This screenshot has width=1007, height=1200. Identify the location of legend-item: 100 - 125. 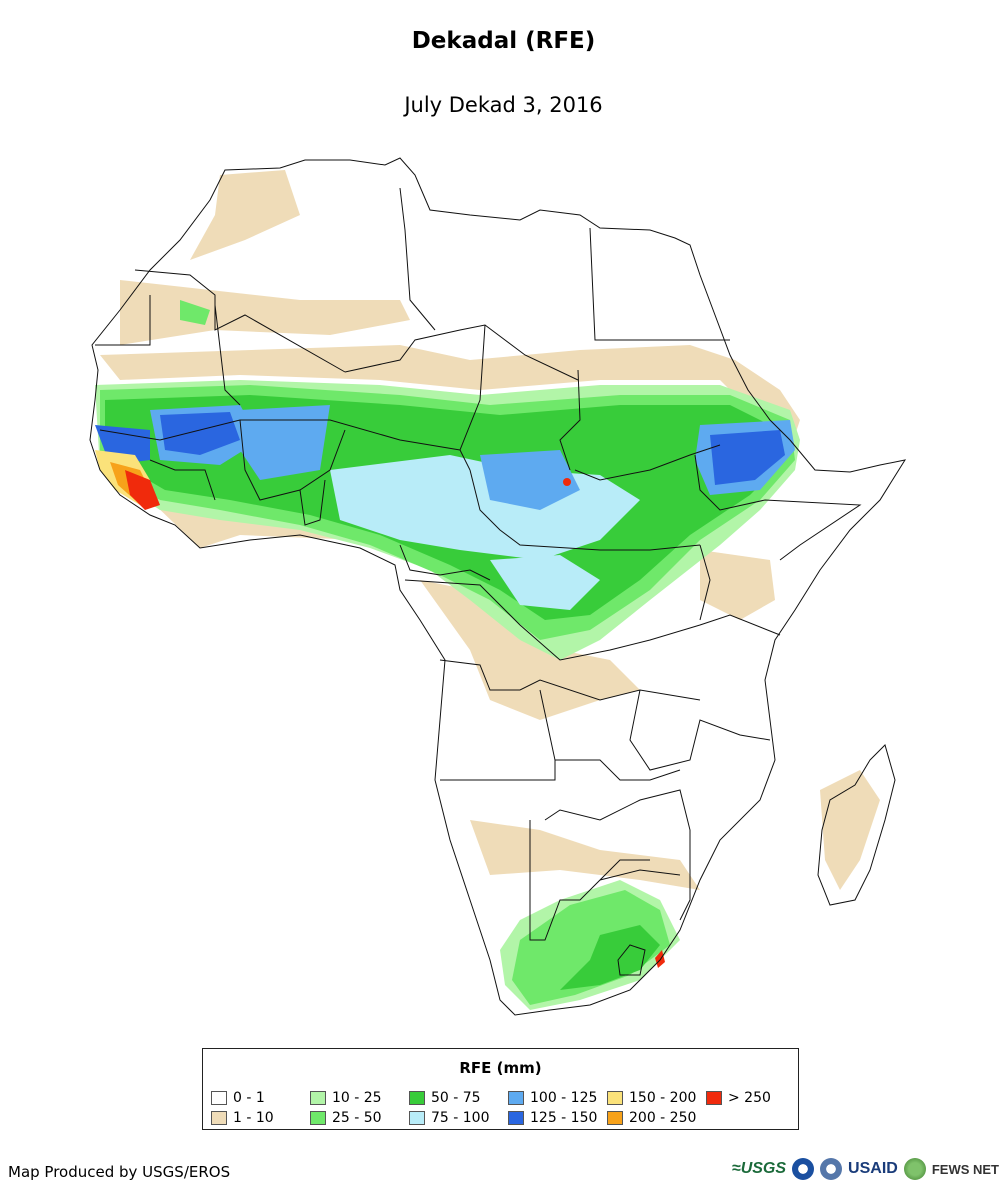
(552, 1098).